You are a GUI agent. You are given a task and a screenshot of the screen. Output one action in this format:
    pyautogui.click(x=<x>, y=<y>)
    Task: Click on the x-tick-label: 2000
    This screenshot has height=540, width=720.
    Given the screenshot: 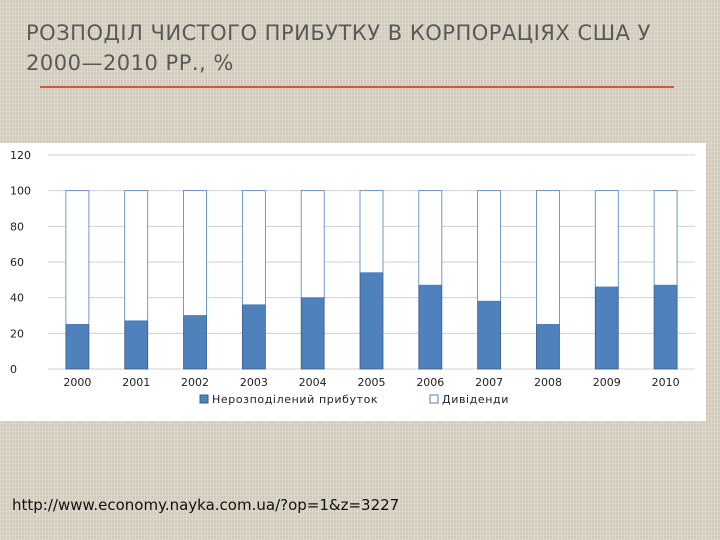 What is the action you would take?
    pyautogui.click(x=77, y=382)
    